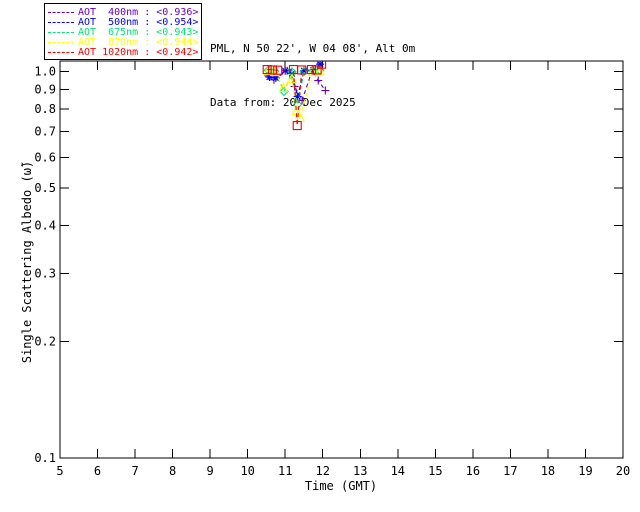 The width and height of the screenshot is (640, 512). I want to click on y-tick-label: 0.1, so click(45, 458).